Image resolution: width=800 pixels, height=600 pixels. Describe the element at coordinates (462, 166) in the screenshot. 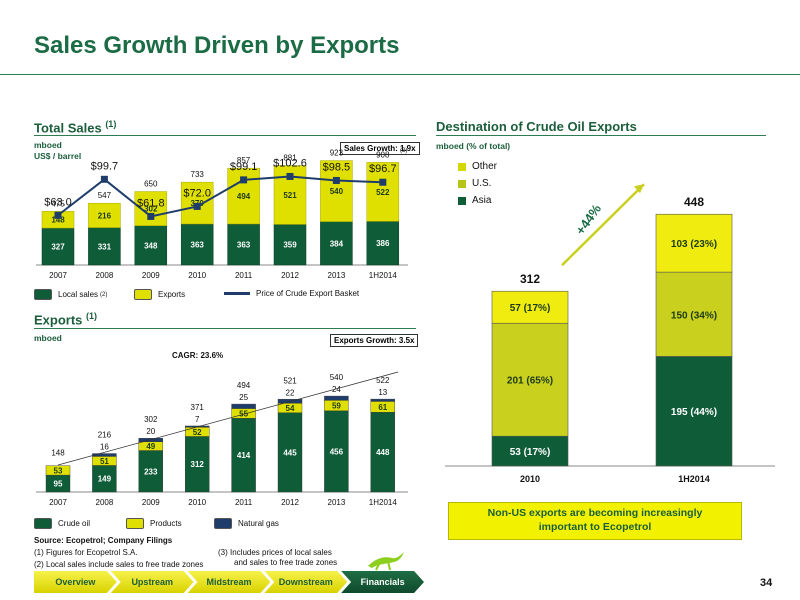

I see `legend-swatch-other` at that location.